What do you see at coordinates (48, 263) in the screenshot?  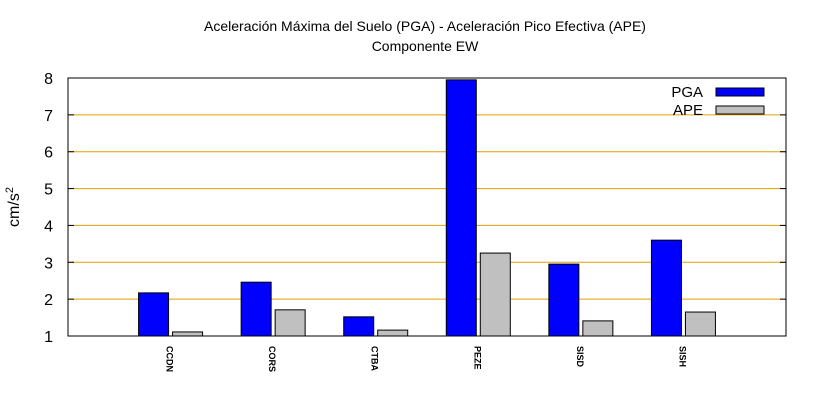 I see `y-tick-label: 3` at bounding box center [48, 263].